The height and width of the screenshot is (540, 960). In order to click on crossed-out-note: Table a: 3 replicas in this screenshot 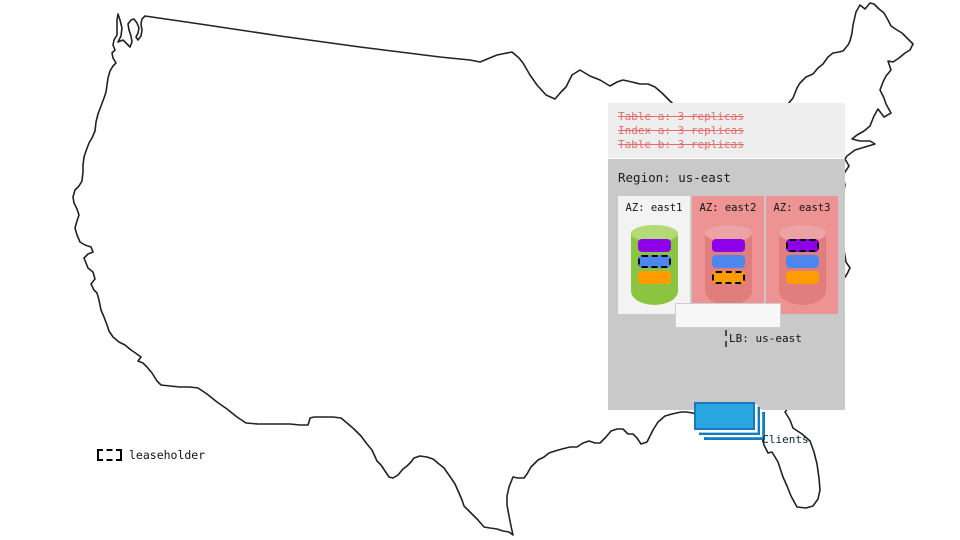, I will do `click(681, 116)`.